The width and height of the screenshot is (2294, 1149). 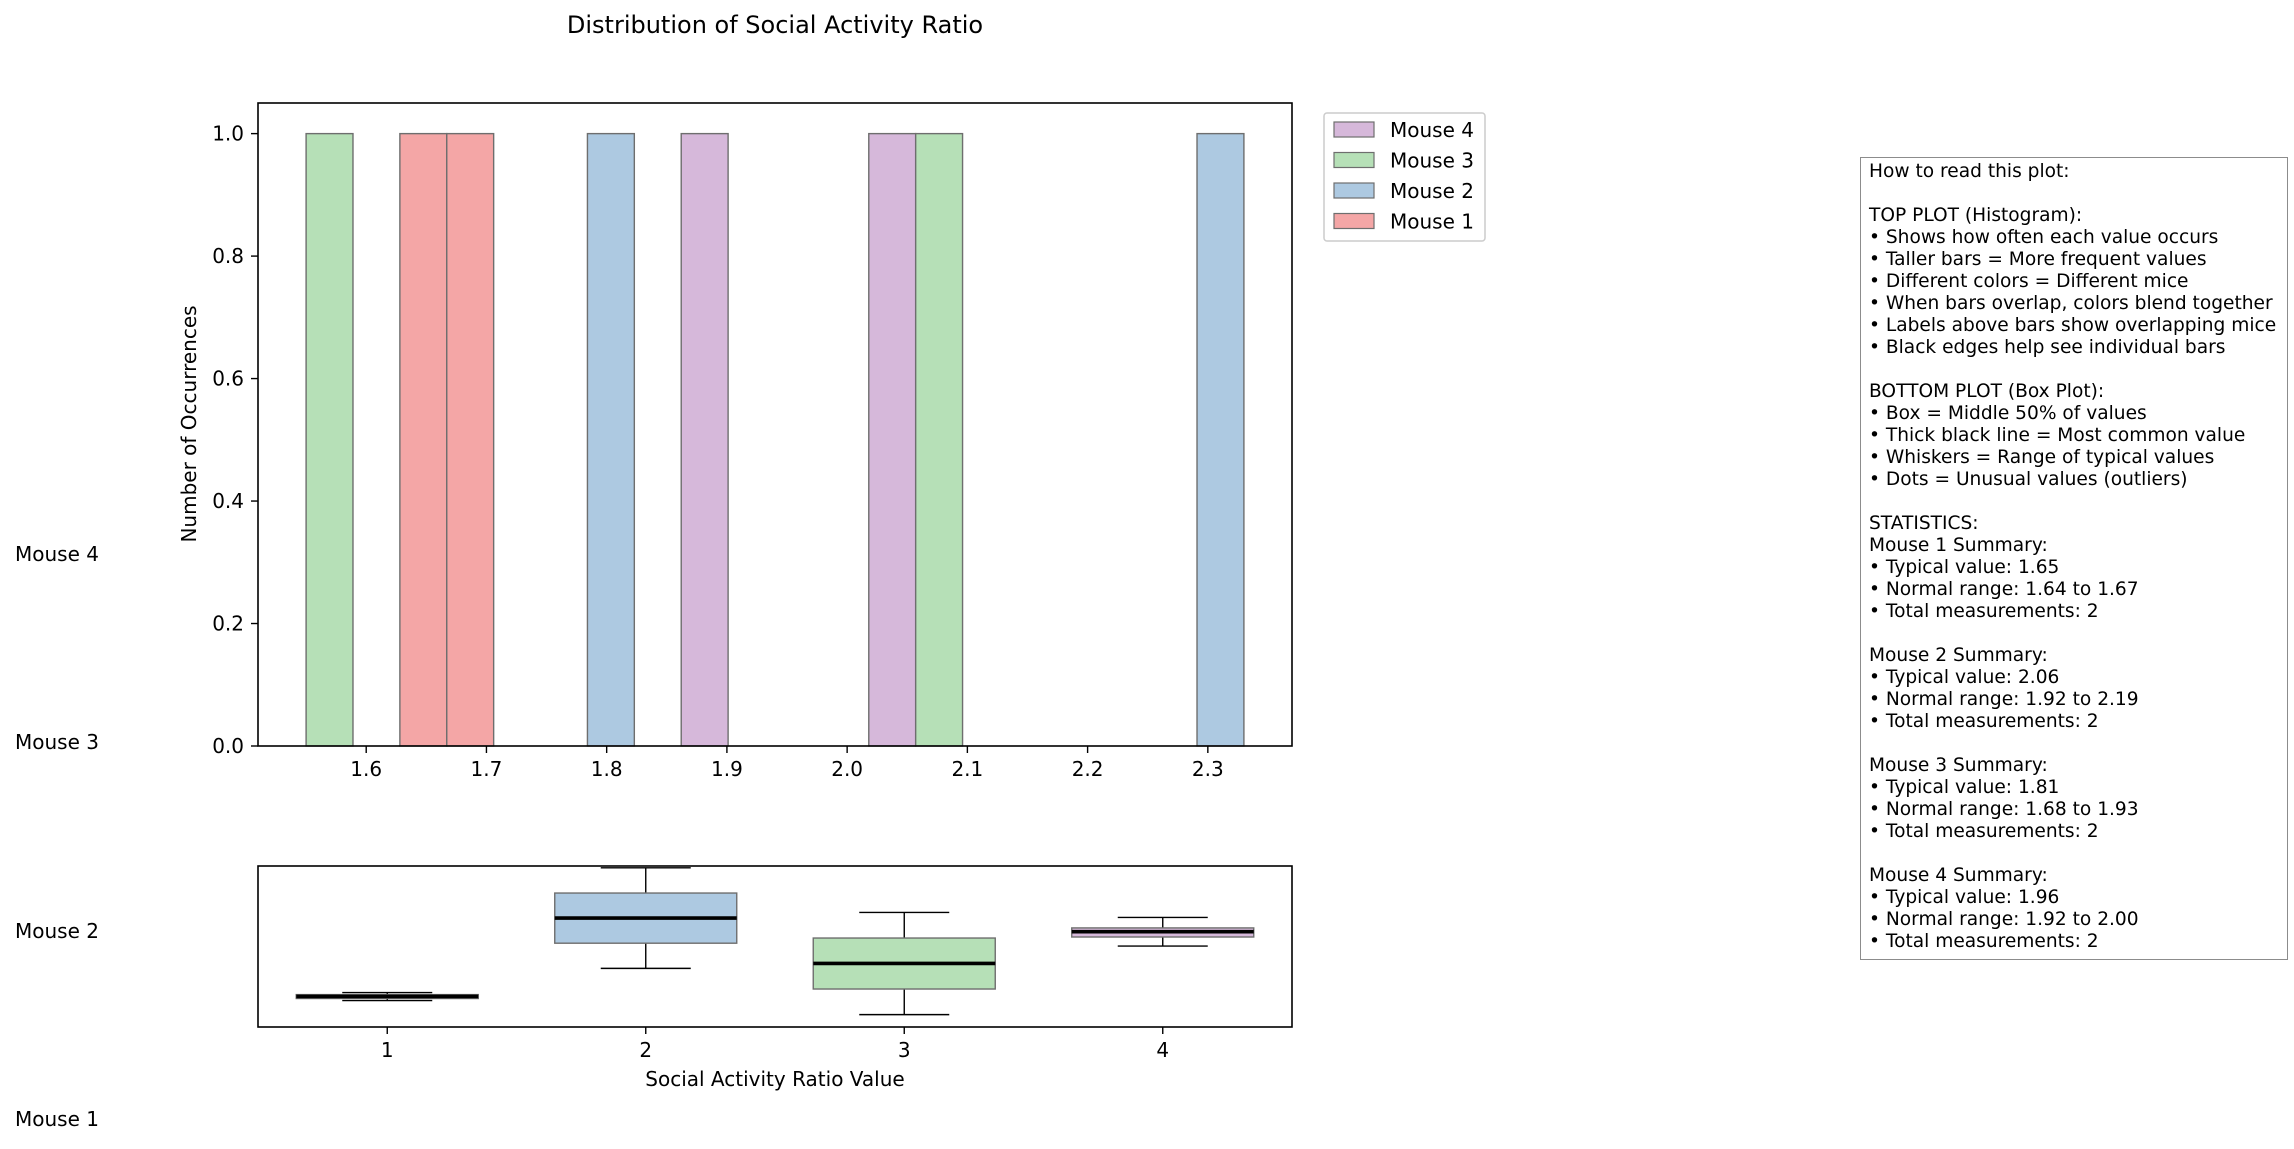 What do you see at coordinates (487, 769) in the screenshot?
I see `x-tick-label: 1.7` at bounding box center [487, 769].